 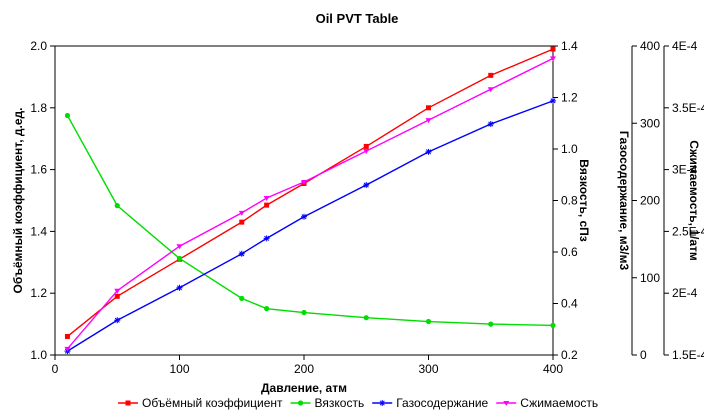 What do you see at coordinates (442, 403) in the screenshot?
I see `legend-label: Газосодержание` at bounding box center [442, 403].